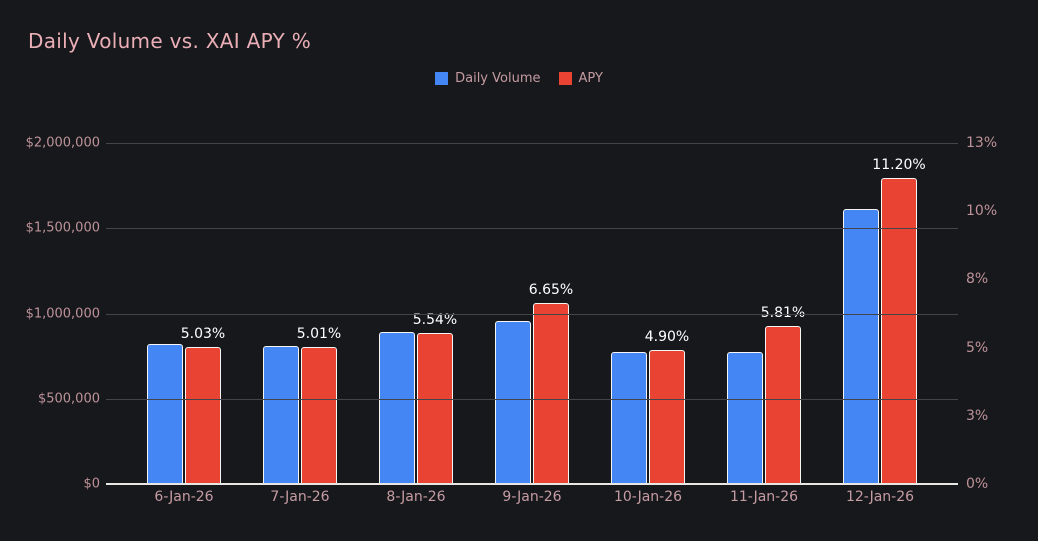 This screenshot has width=1038, height=541. What do you see at coordinates (169, 41) in the screenshot?
I see `chart-title: Daily Volume vs. XAI APY %` at bounding box center [169, 41].